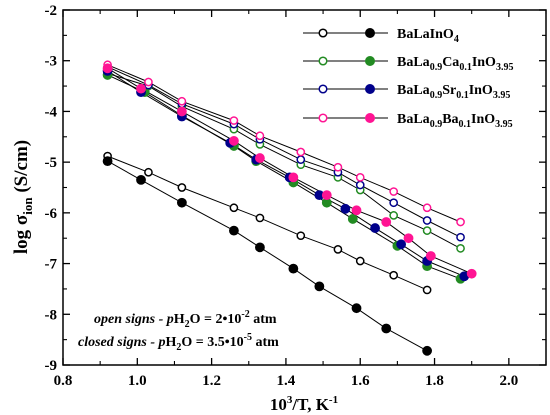 The image size is (550, 415). I want to click on x-axis-title-exp: 3, so click(290, 400).